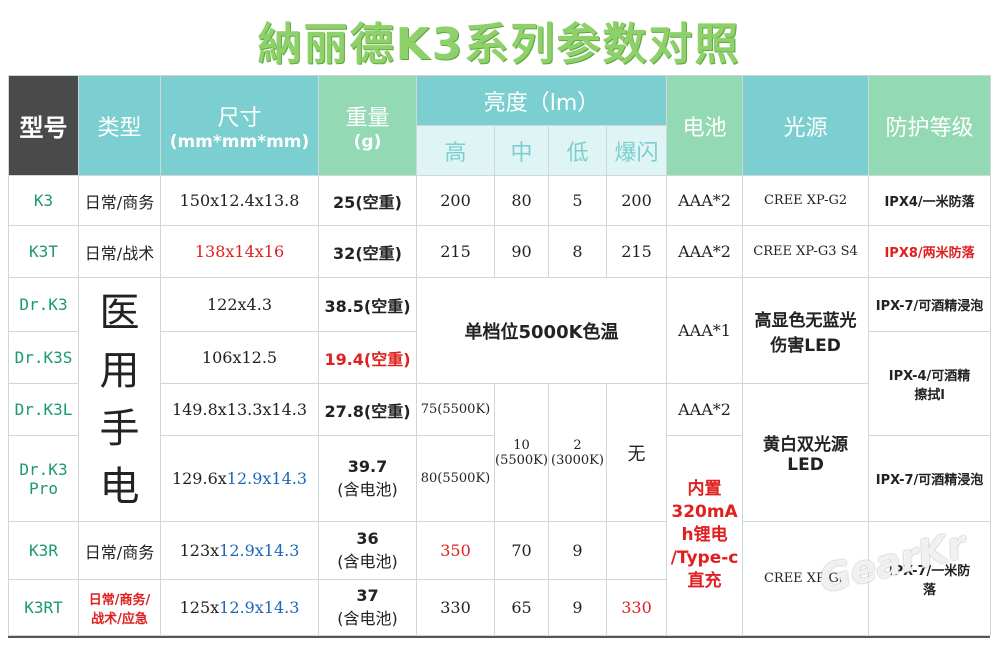 This screenshot has width=998, height=650. I want to click on header-weight-label: 重量, so click(367, 118).